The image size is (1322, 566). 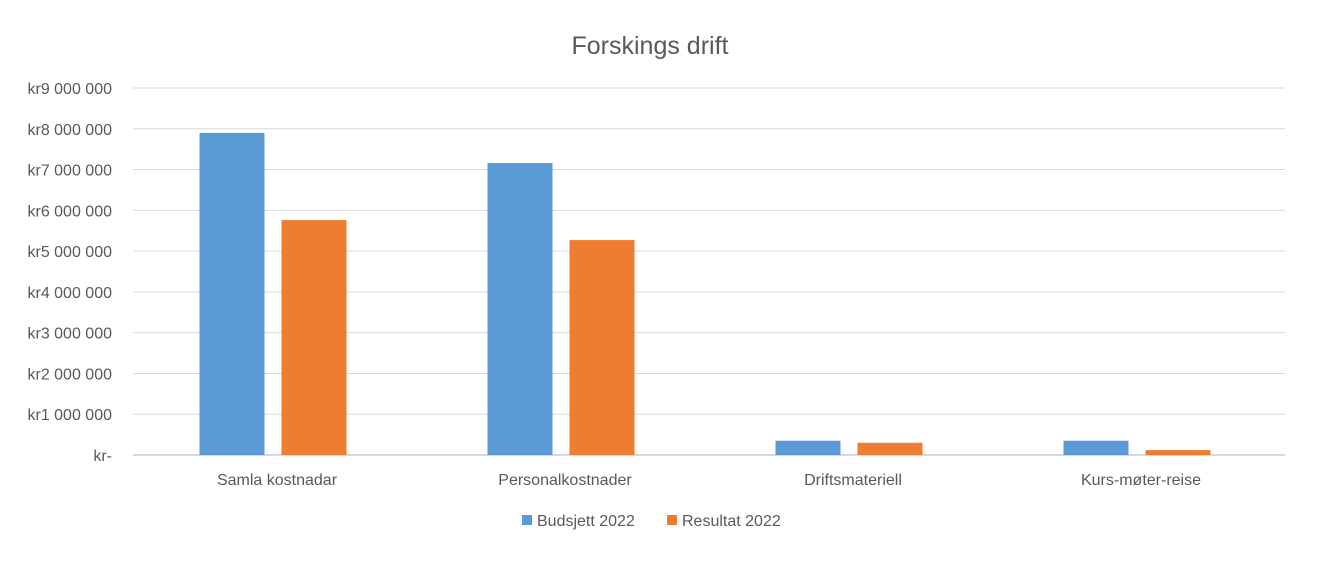 What do you see at coordinates (69, 374) in the screenshot?
I see `y-tick-label: kr2 000 000` at bounding box center [69, 374].